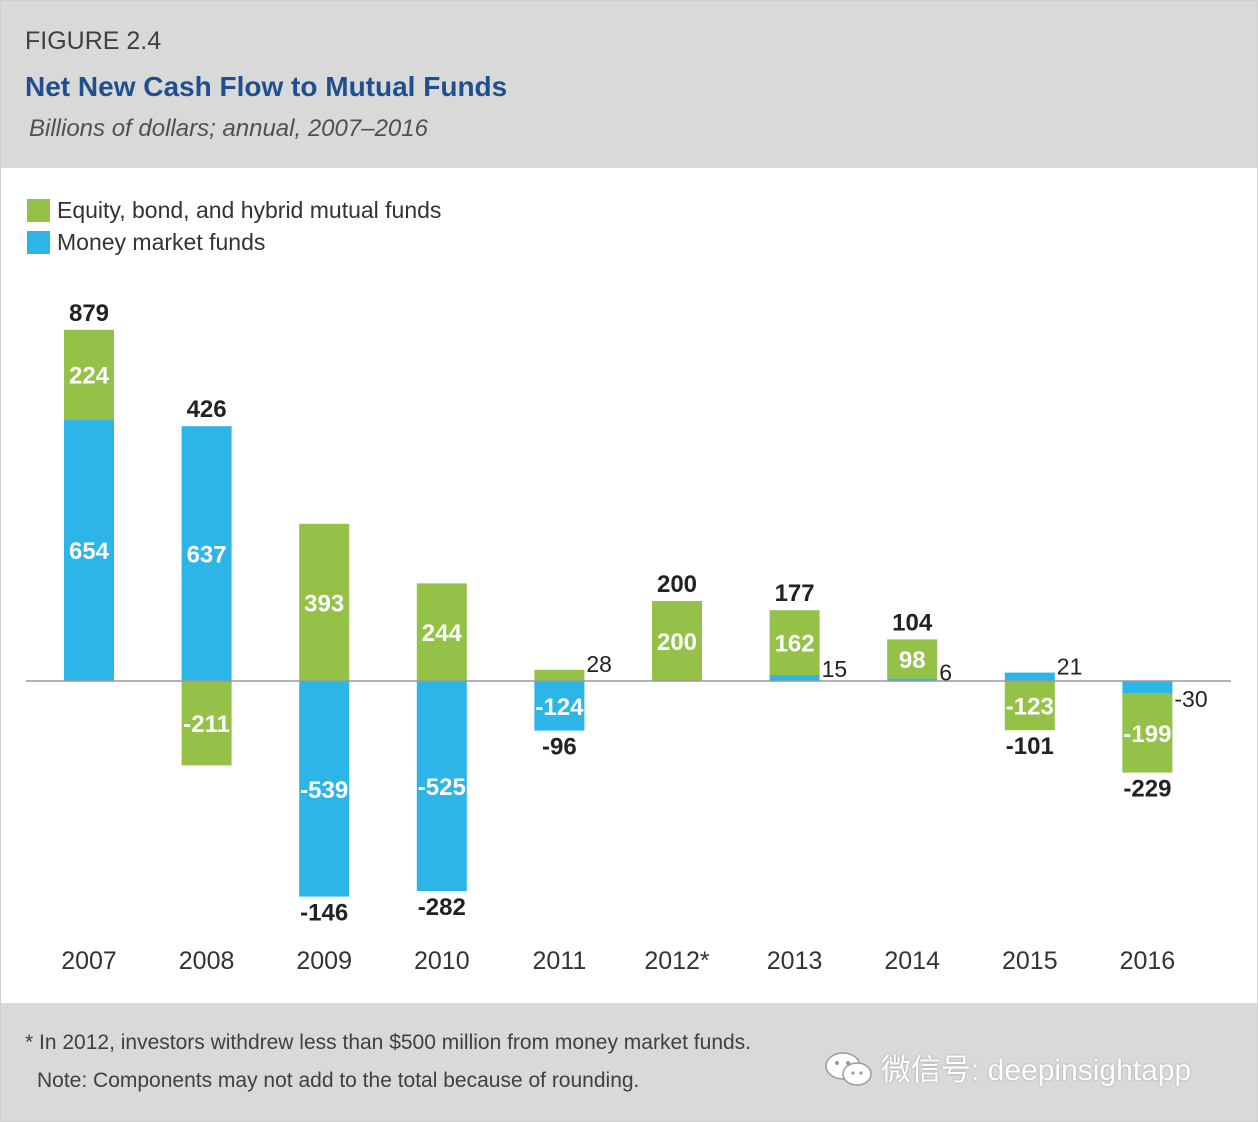 This screenshot has width=1258, height=1122. Describe the element at coordinates (324, 961) in the screenshot. I see `x-tick-label: 2009` at that location.